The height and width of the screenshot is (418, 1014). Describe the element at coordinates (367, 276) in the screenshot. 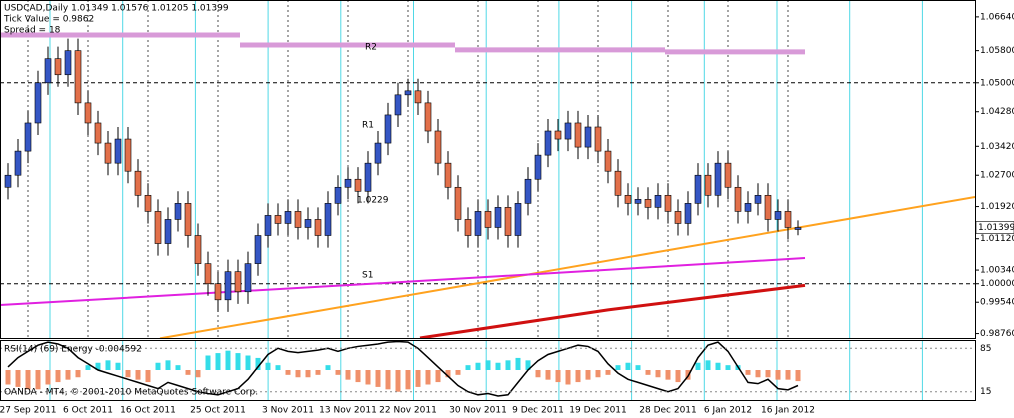

I see `annotation: S1` at that location.